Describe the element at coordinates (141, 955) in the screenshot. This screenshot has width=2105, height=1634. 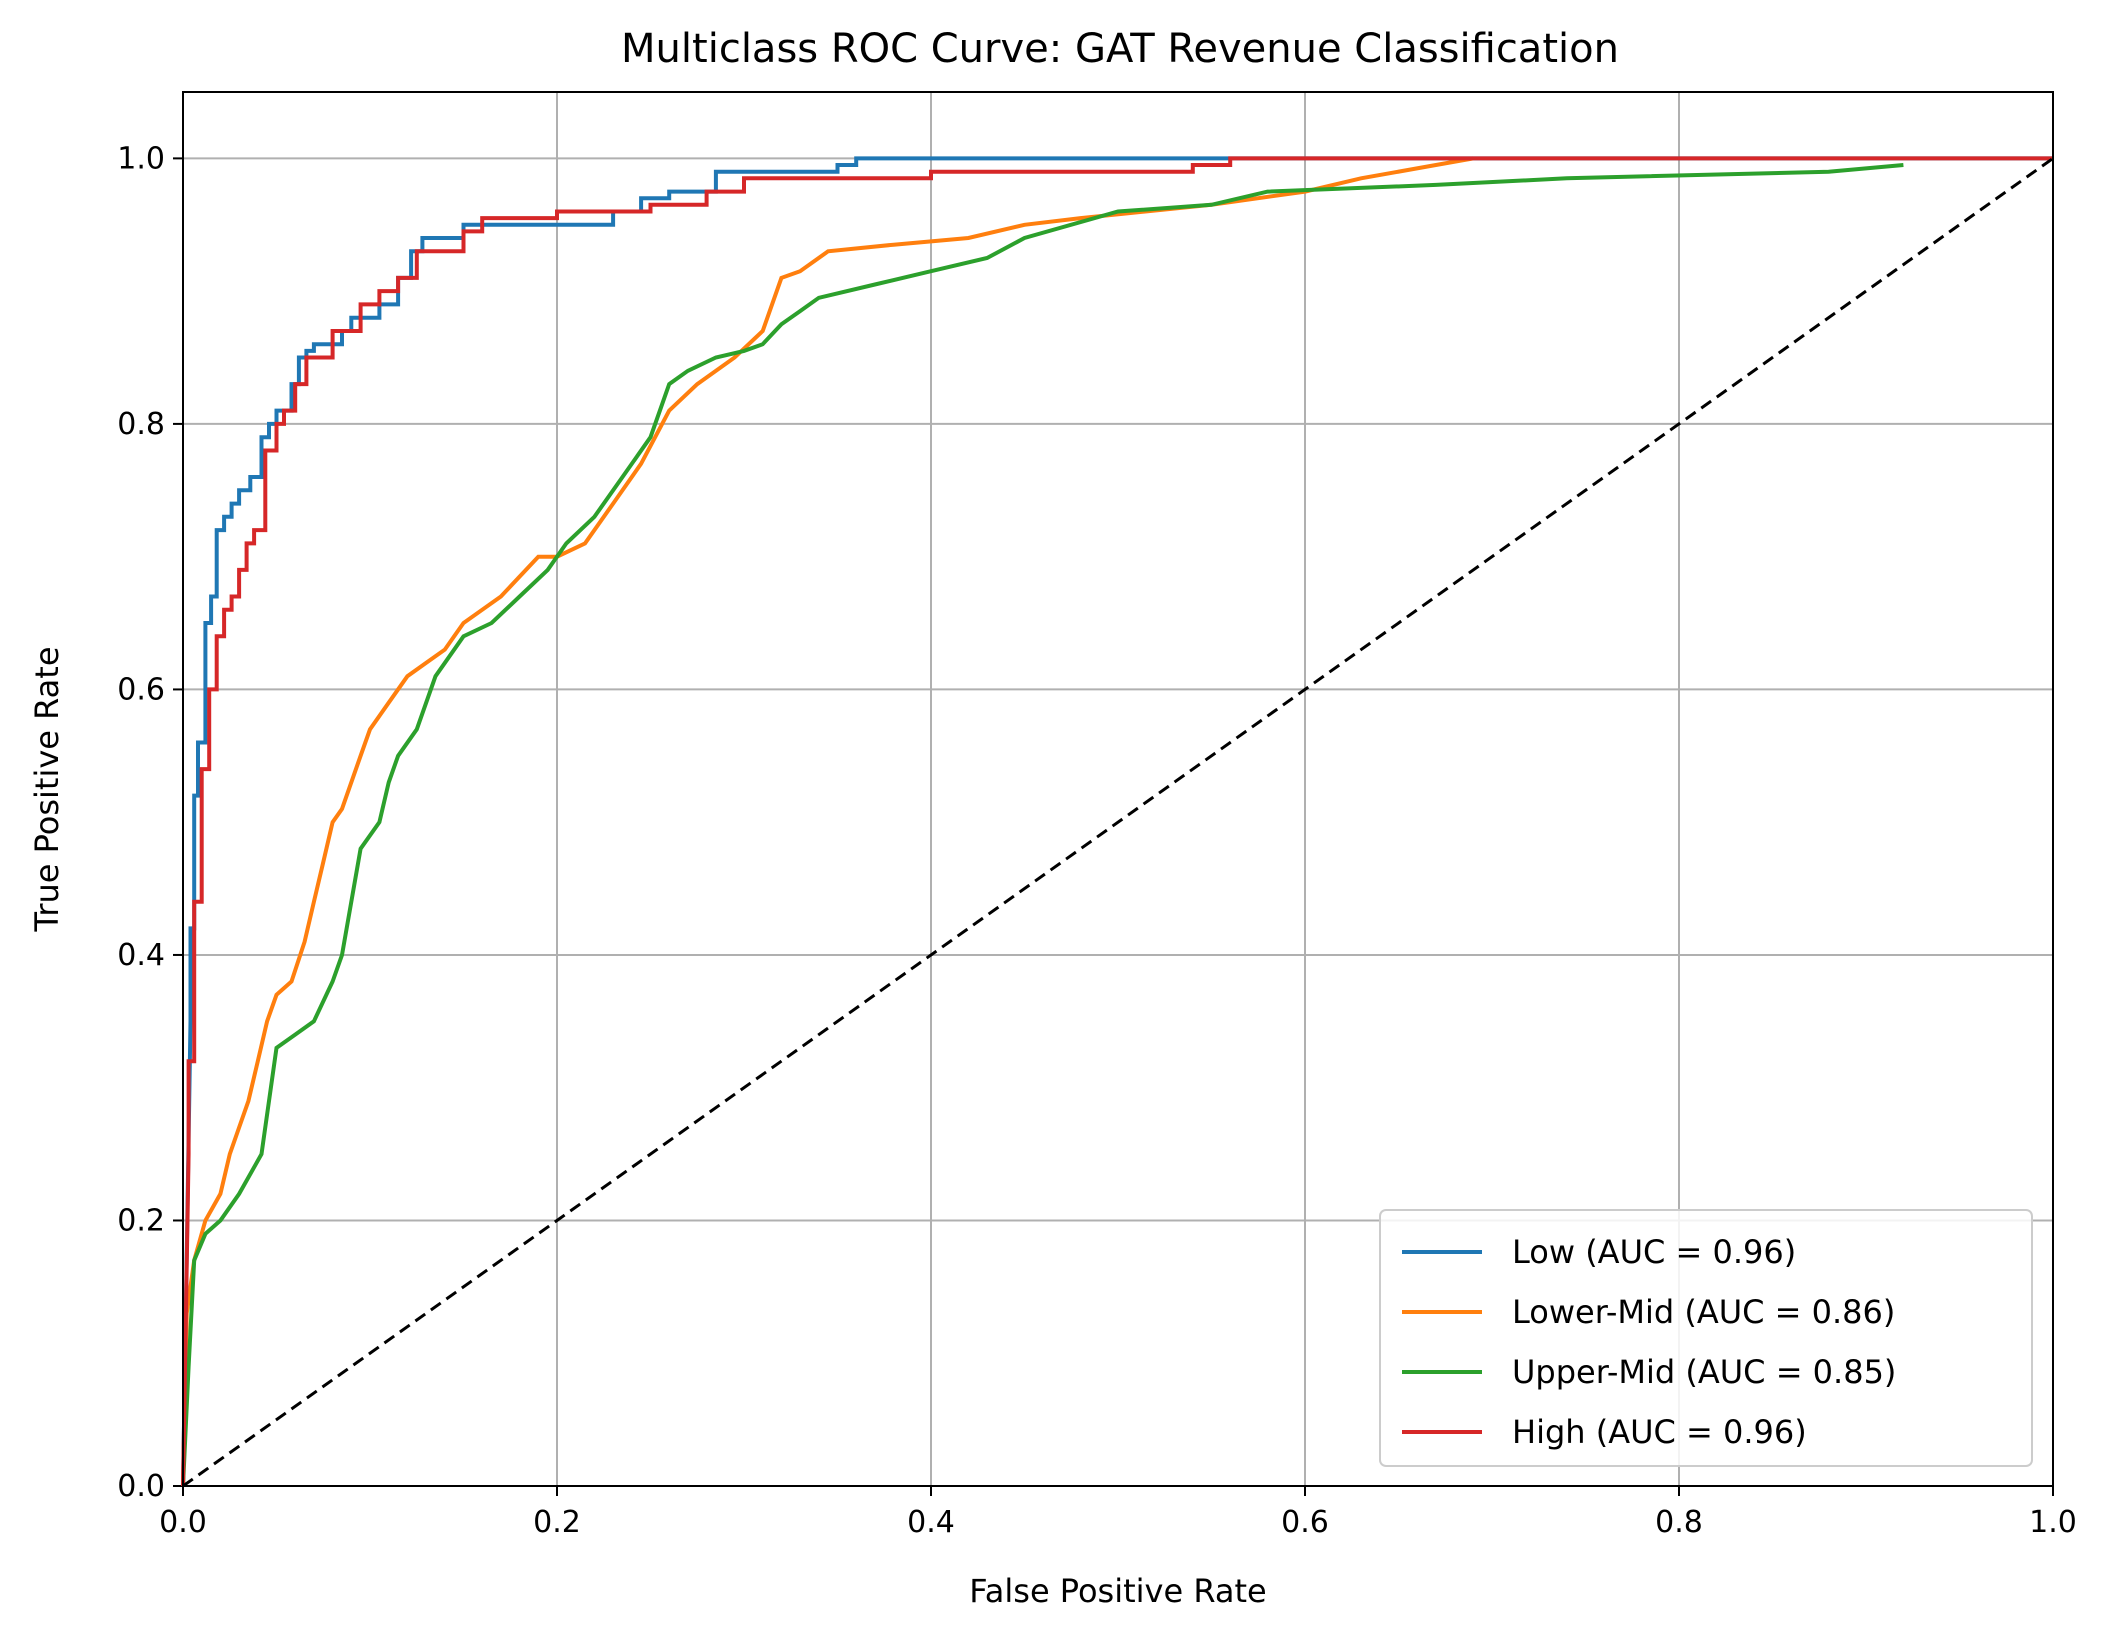
I see `y-tick-label: 0.4` at that location.